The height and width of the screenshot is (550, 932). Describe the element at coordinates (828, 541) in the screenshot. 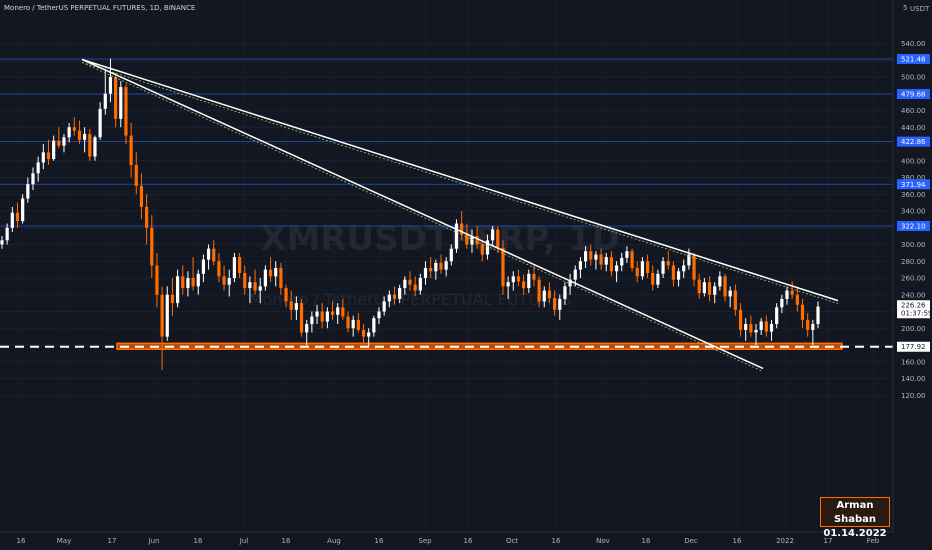

I see `time-tick-label: 17` at that location.